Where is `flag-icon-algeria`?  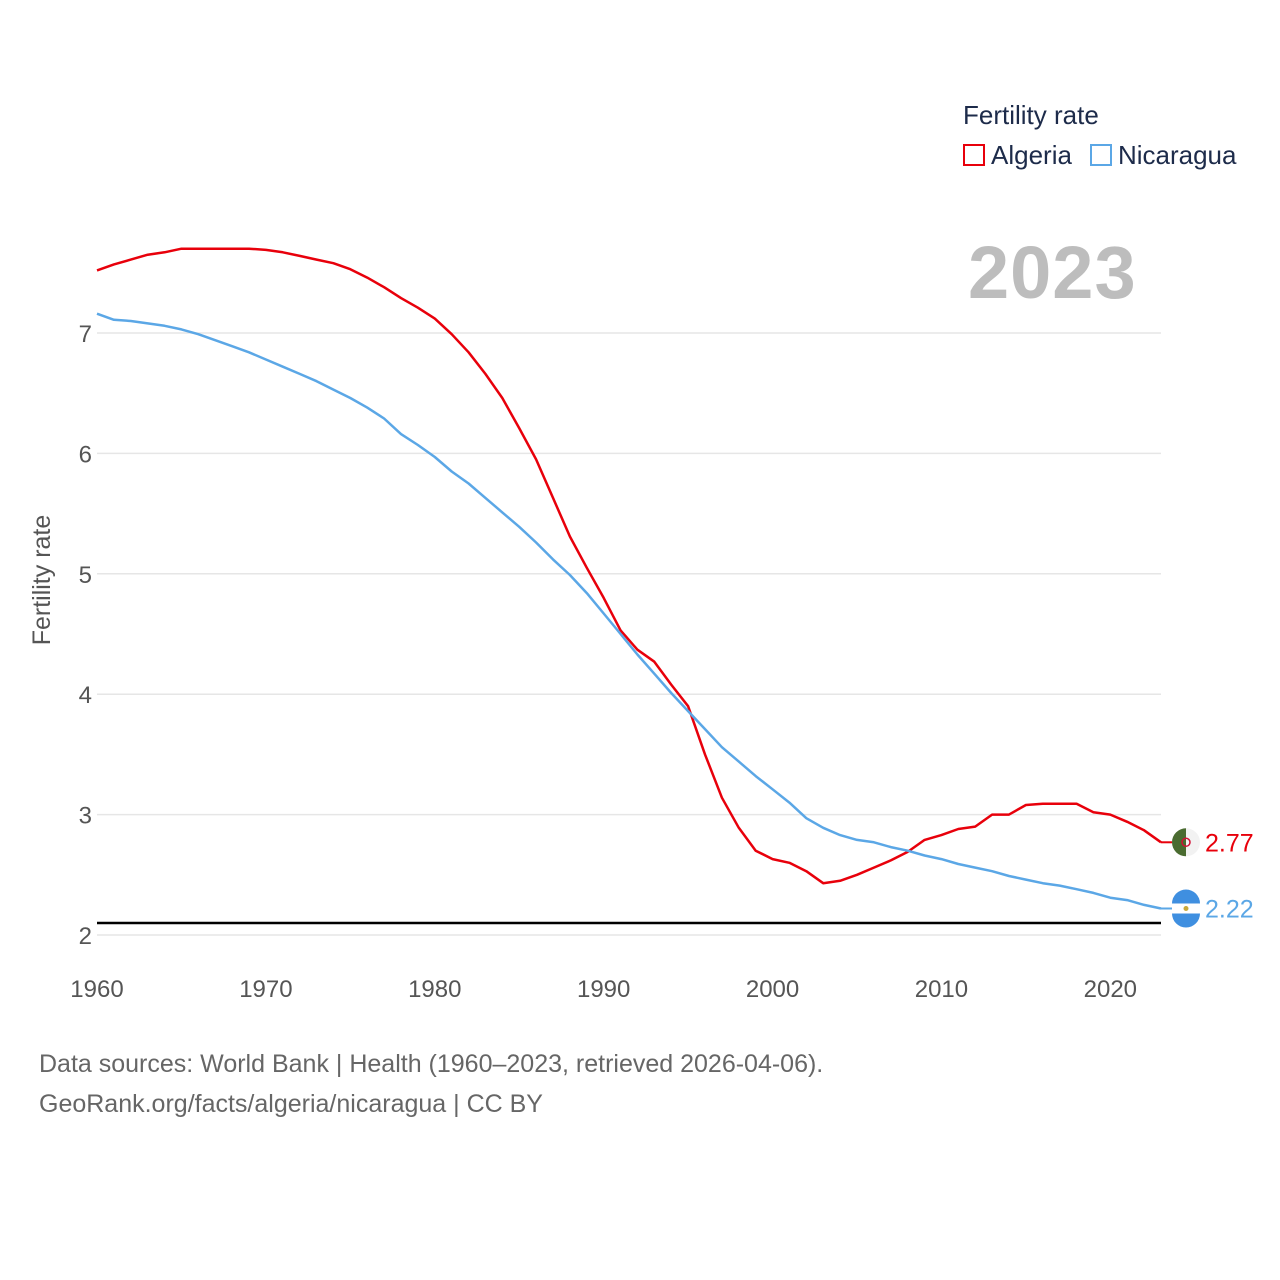 flag-icon-algeria is located at coordinates (1186, 842).